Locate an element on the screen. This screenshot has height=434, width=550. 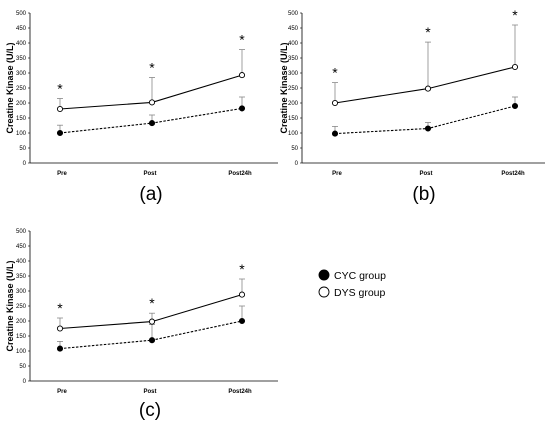
panel-label: (b) is located at coordinates (423, 194).